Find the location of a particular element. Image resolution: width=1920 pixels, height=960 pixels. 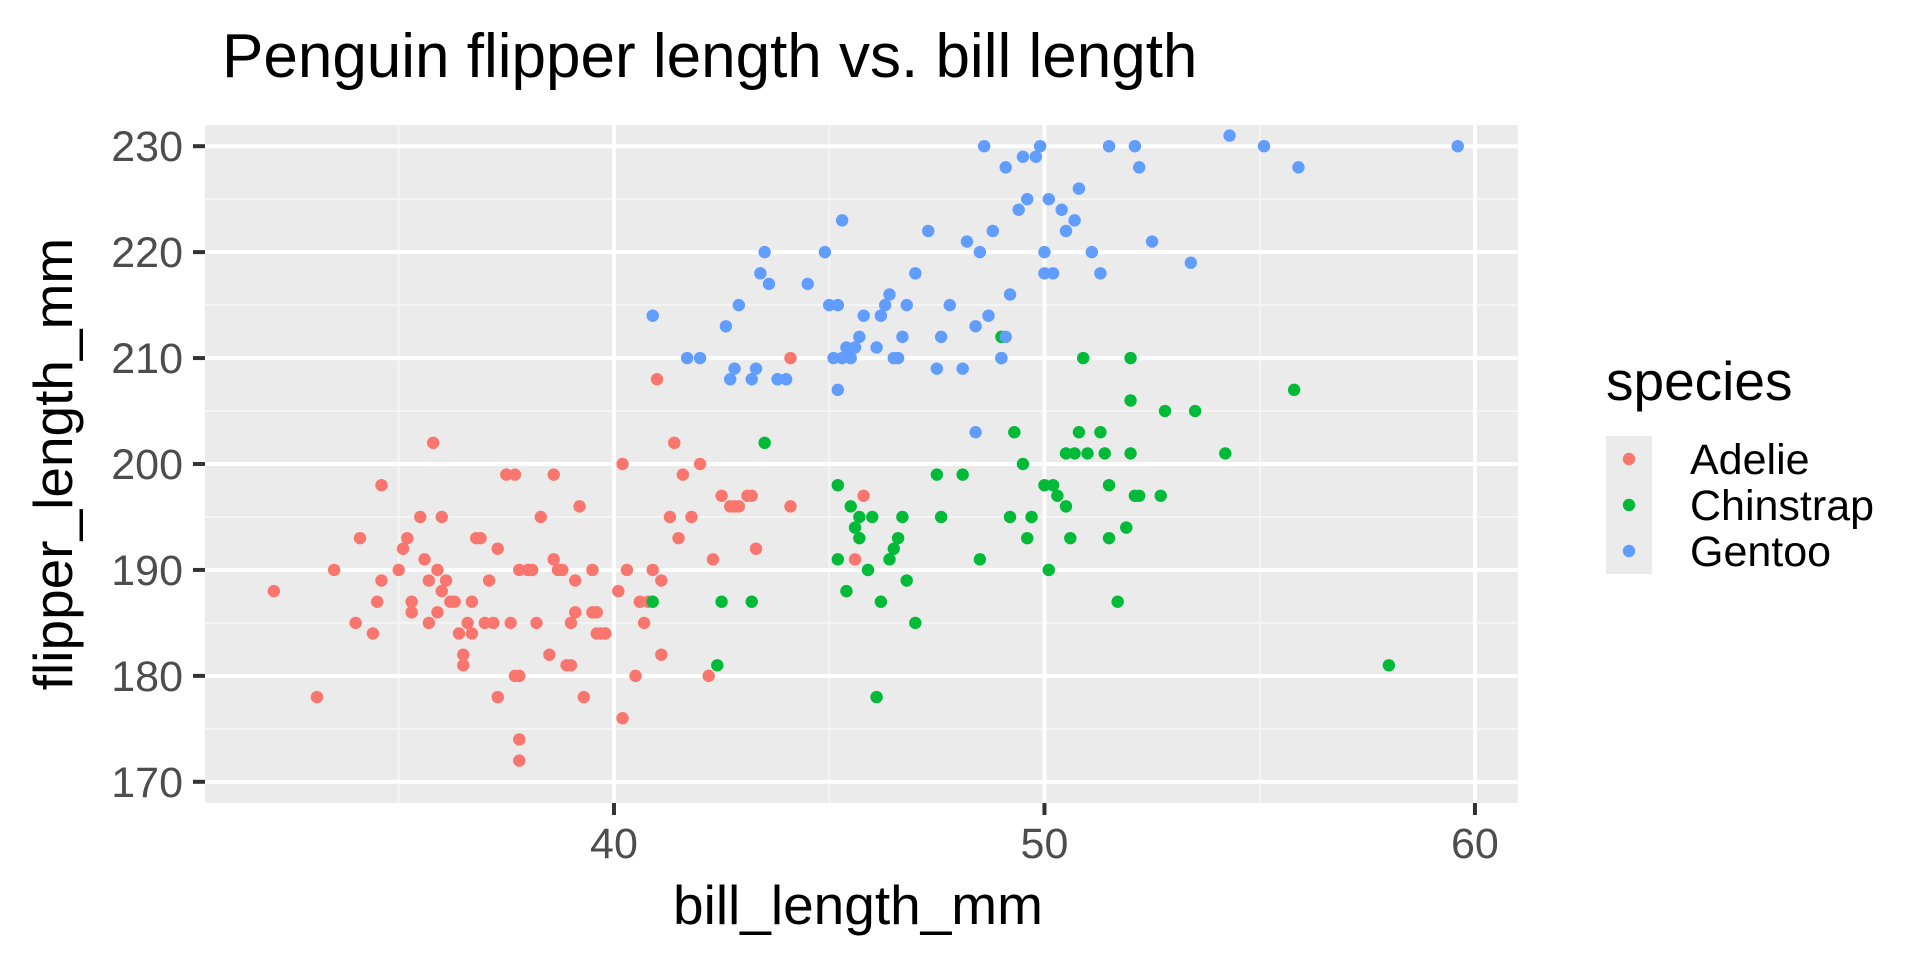

legend-label-gentoo: Gentoo is located at coordinates (1760, 552).